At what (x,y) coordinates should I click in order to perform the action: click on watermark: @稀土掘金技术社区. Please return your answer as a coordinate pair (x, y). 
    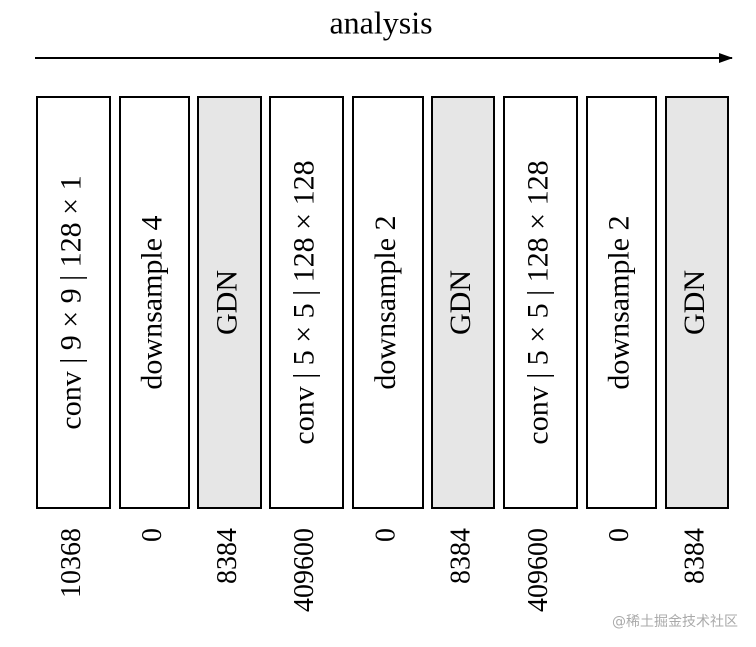
    Looking at the image, I should click on (675, 622).